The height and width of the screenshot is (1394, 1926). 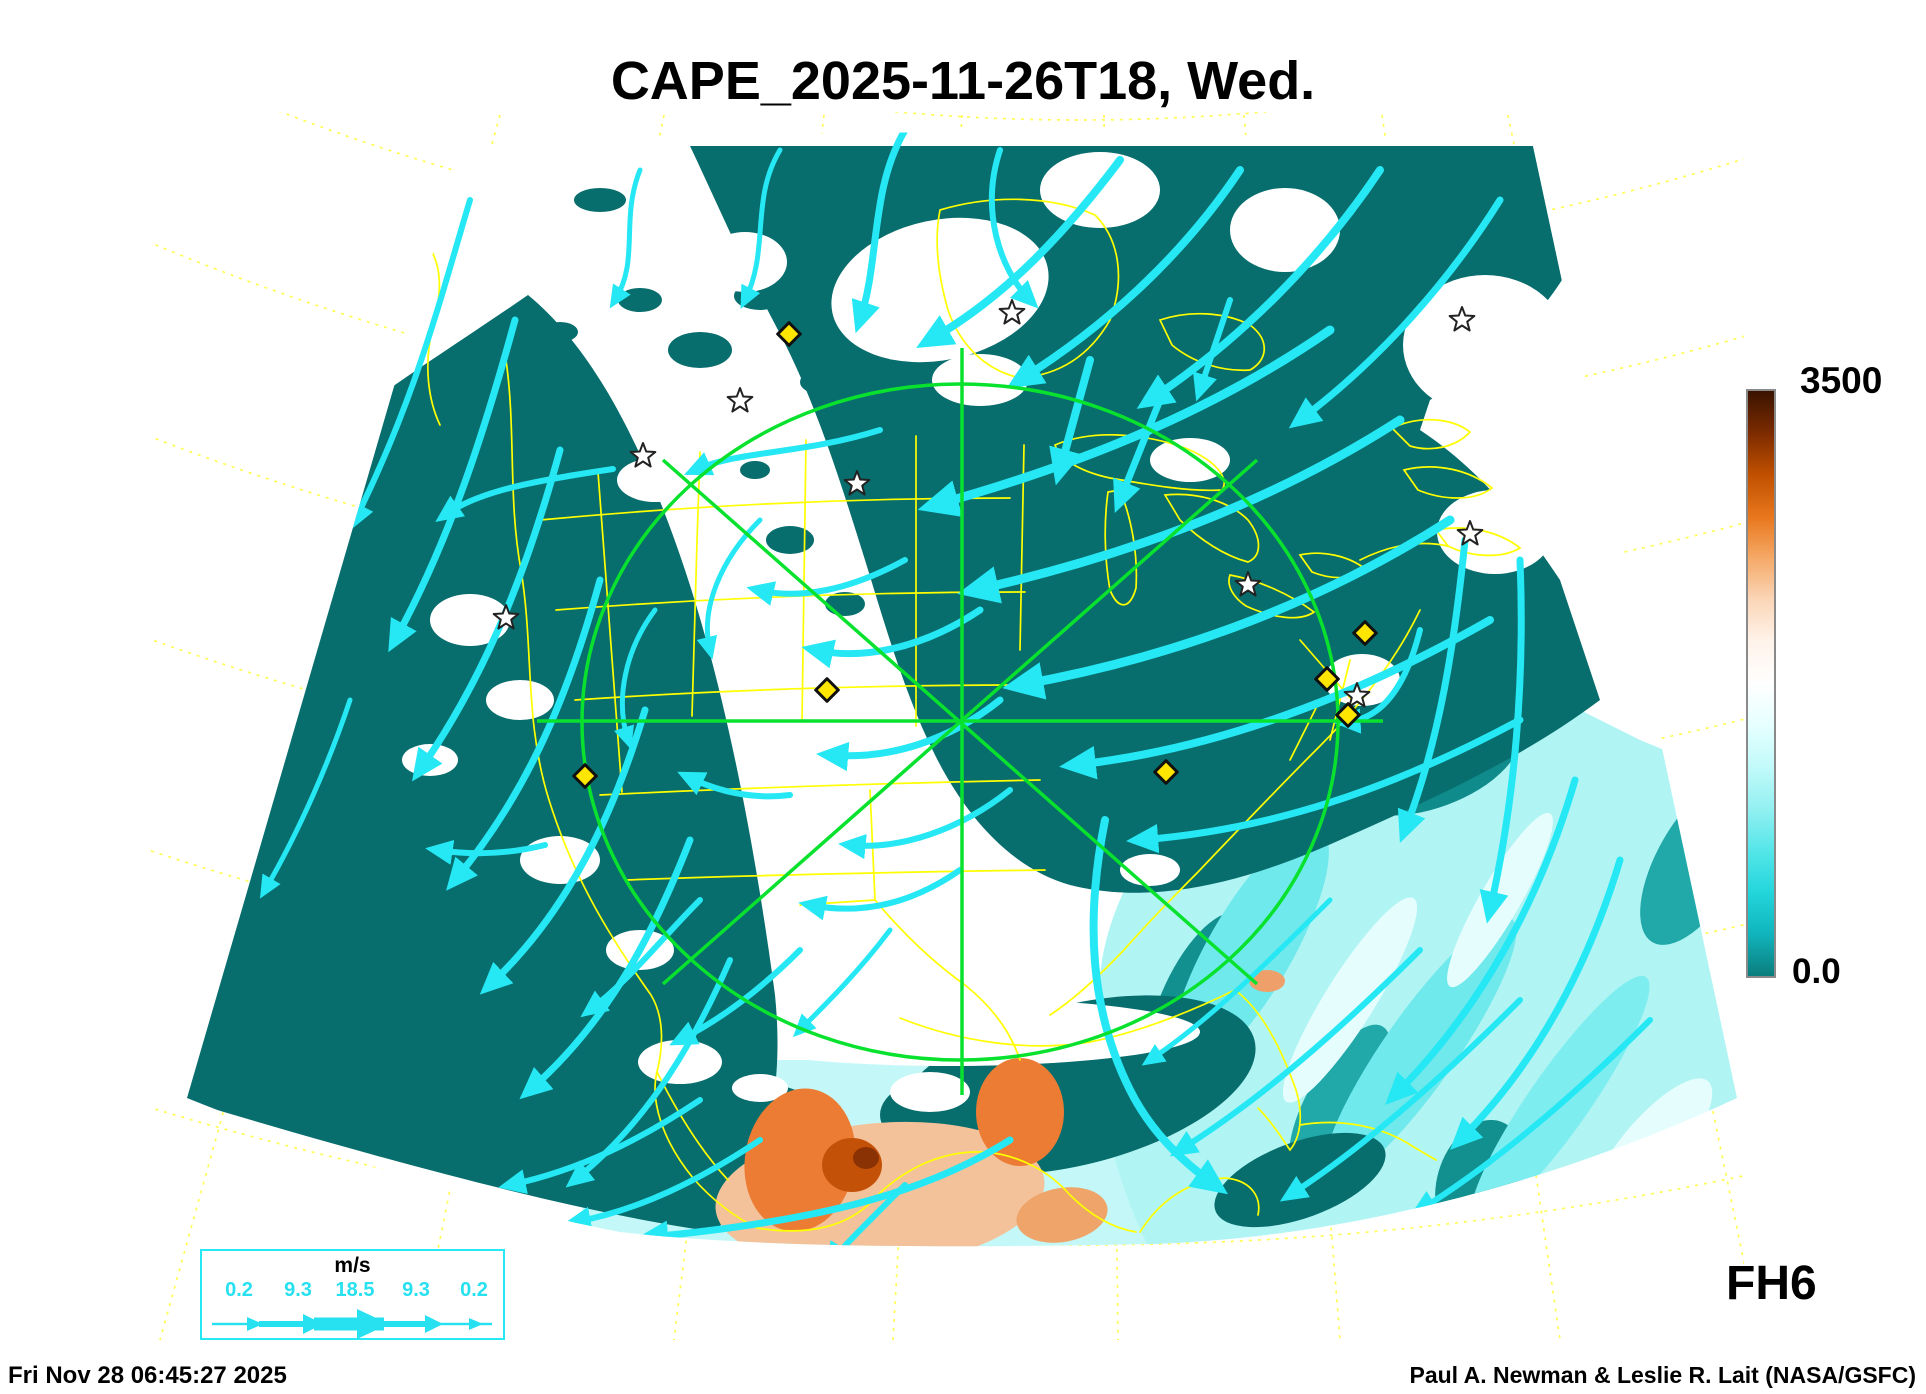 I want to click on wind-scale-arrow, so click(x=352, y=1324).